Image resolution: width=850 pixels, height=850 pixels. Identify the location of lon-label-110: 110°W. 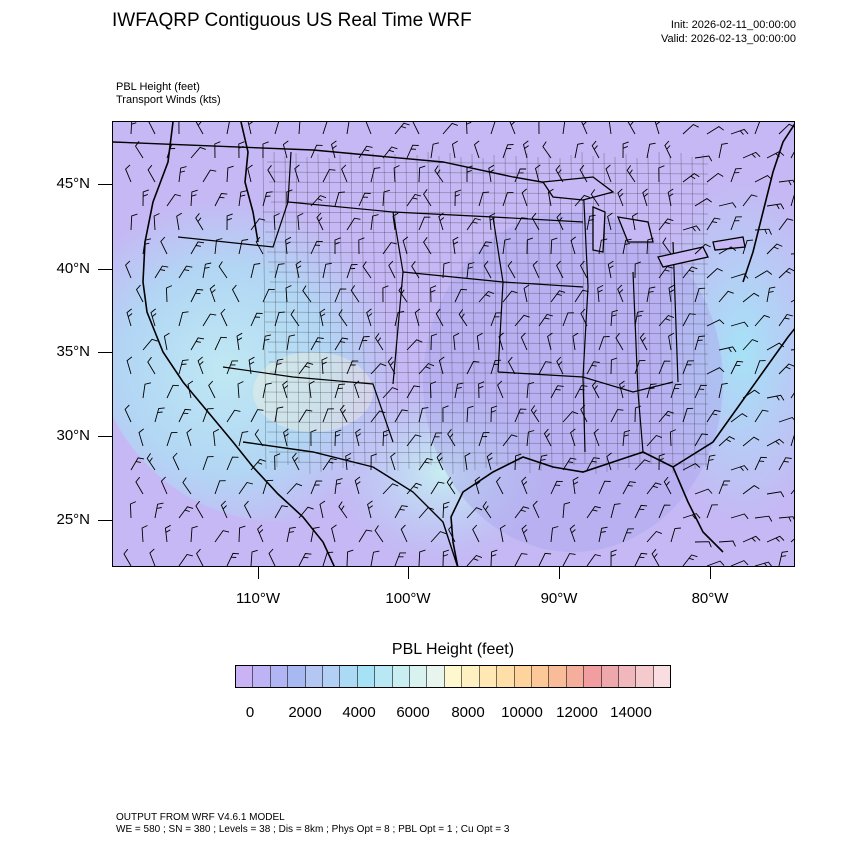
(258, 598).